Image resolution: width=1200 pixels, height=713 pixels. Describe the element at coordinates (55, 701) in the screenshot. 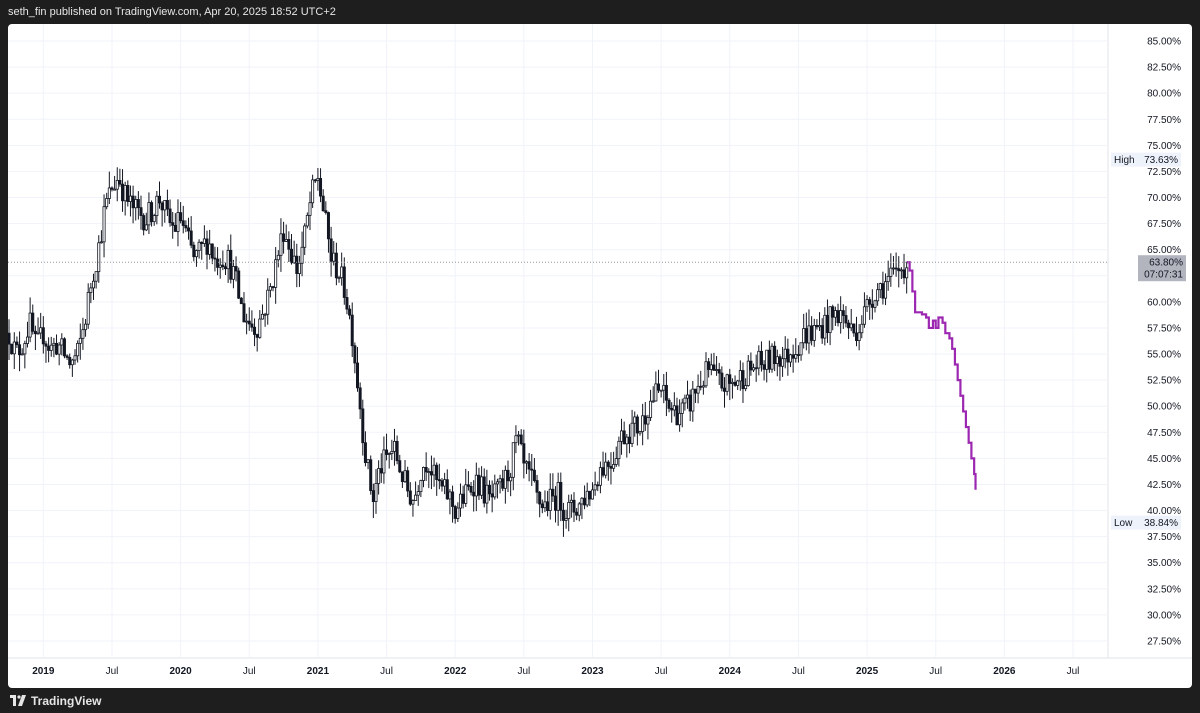

I see `tradingview-logo: TradingView` at that location.